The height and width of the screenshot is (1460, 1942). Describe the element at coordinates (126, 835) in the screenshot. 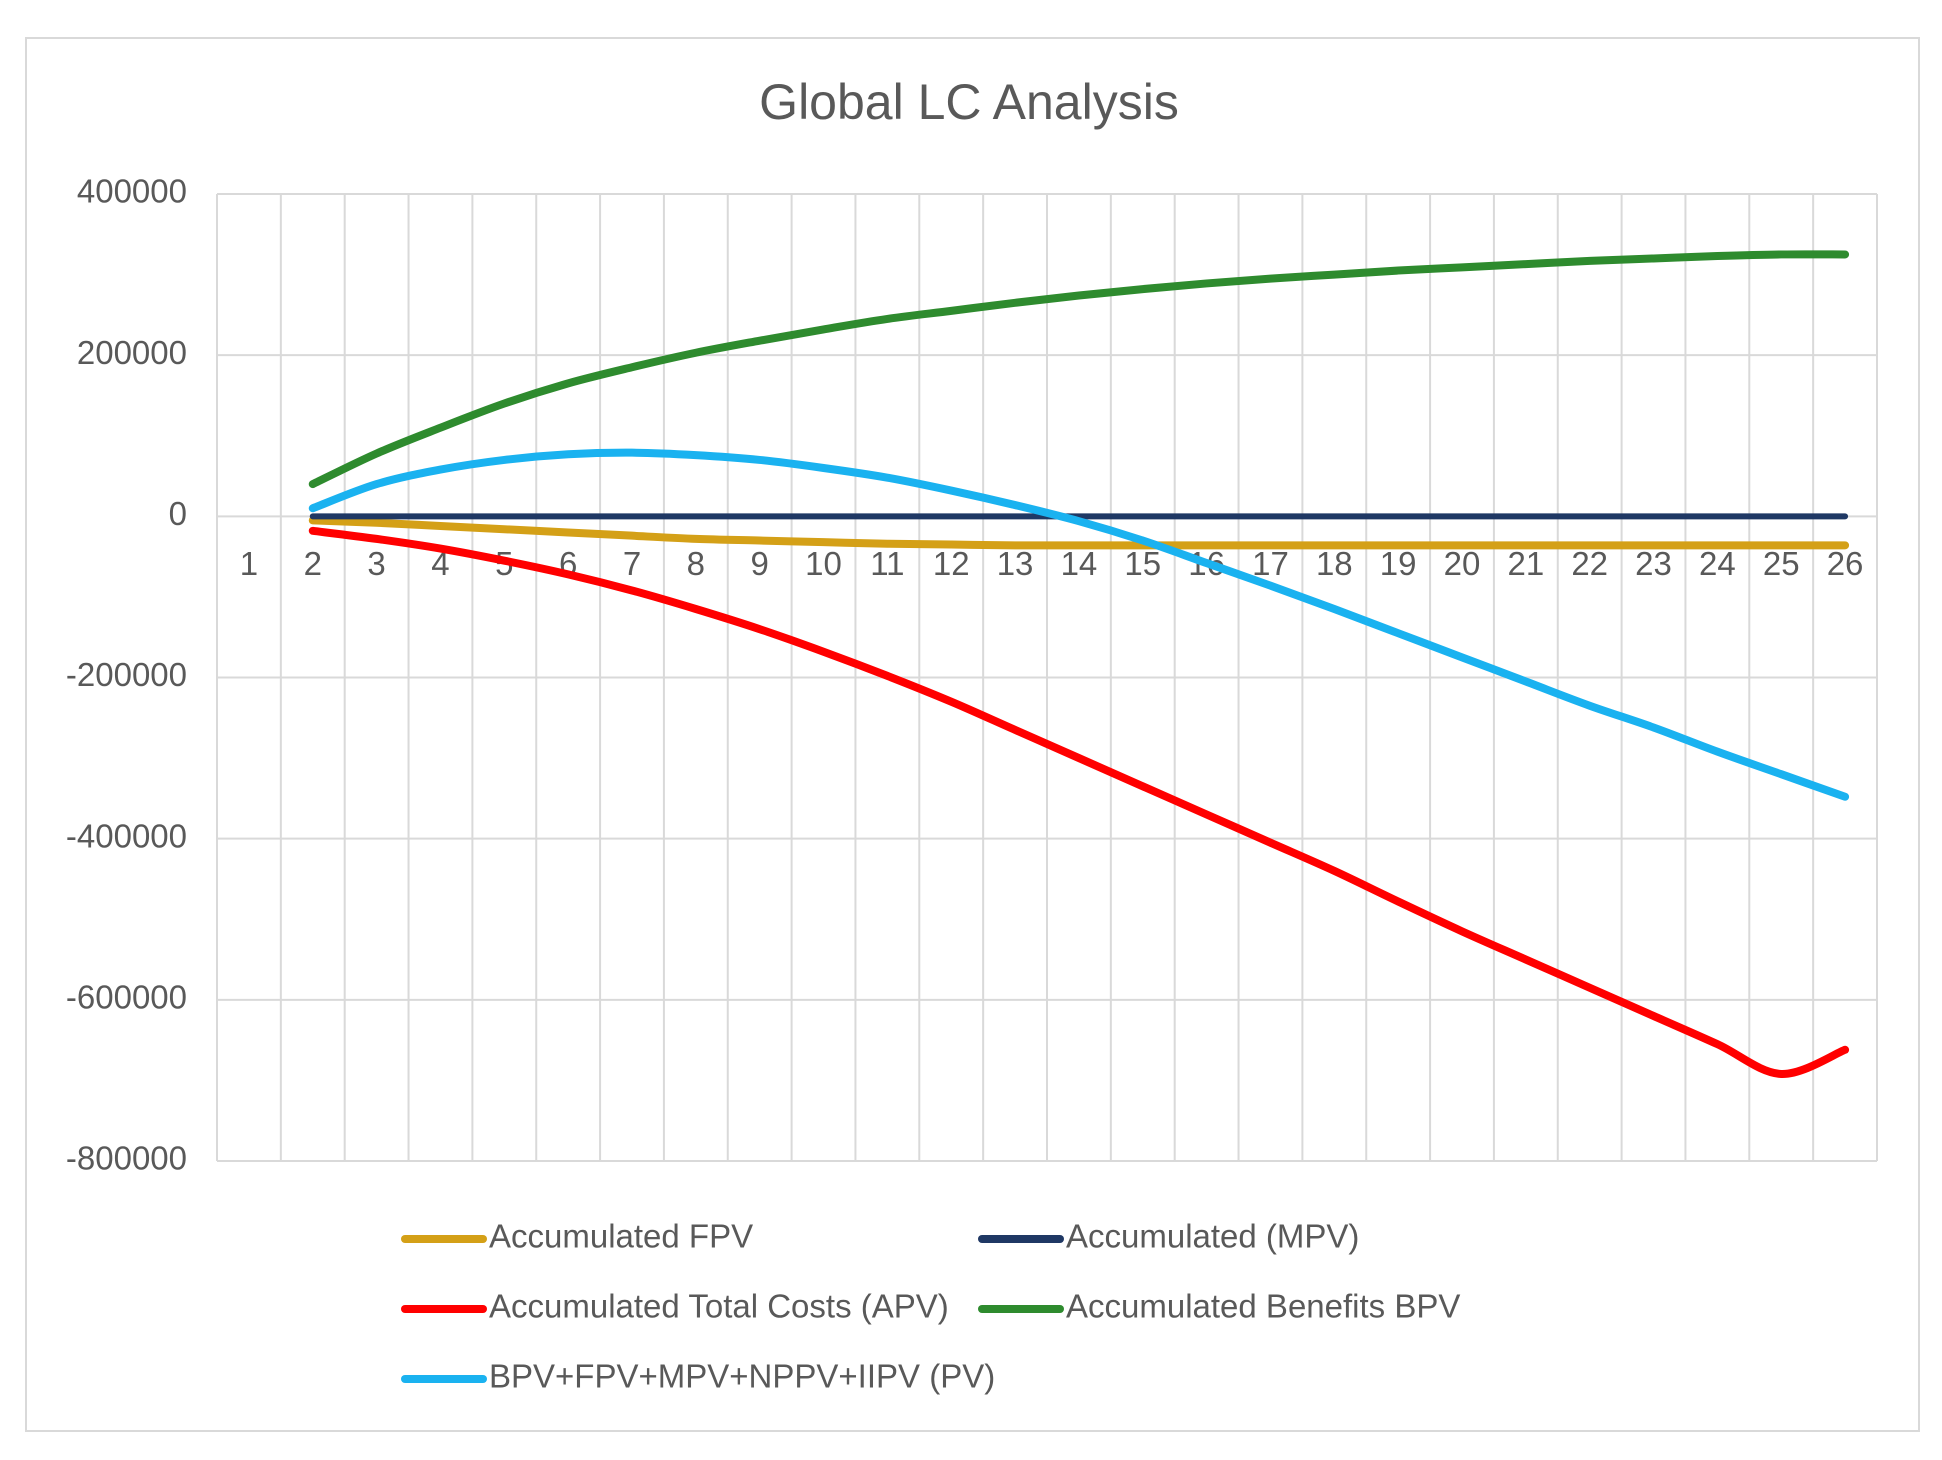

I see `y-tick-label: -400000` at that location.